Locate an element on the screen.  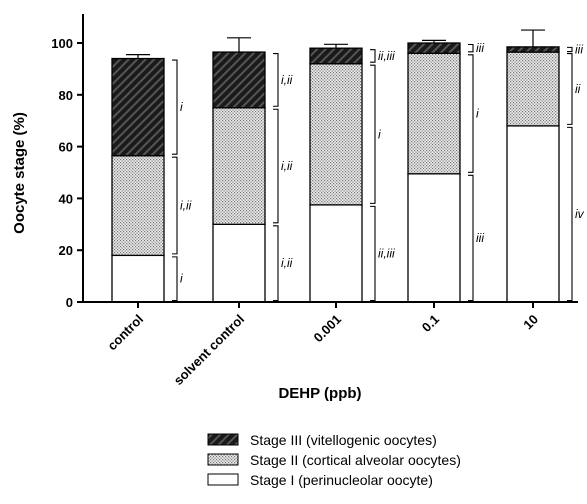
y-tick-label: 40 is located at coordinates (66, 198).